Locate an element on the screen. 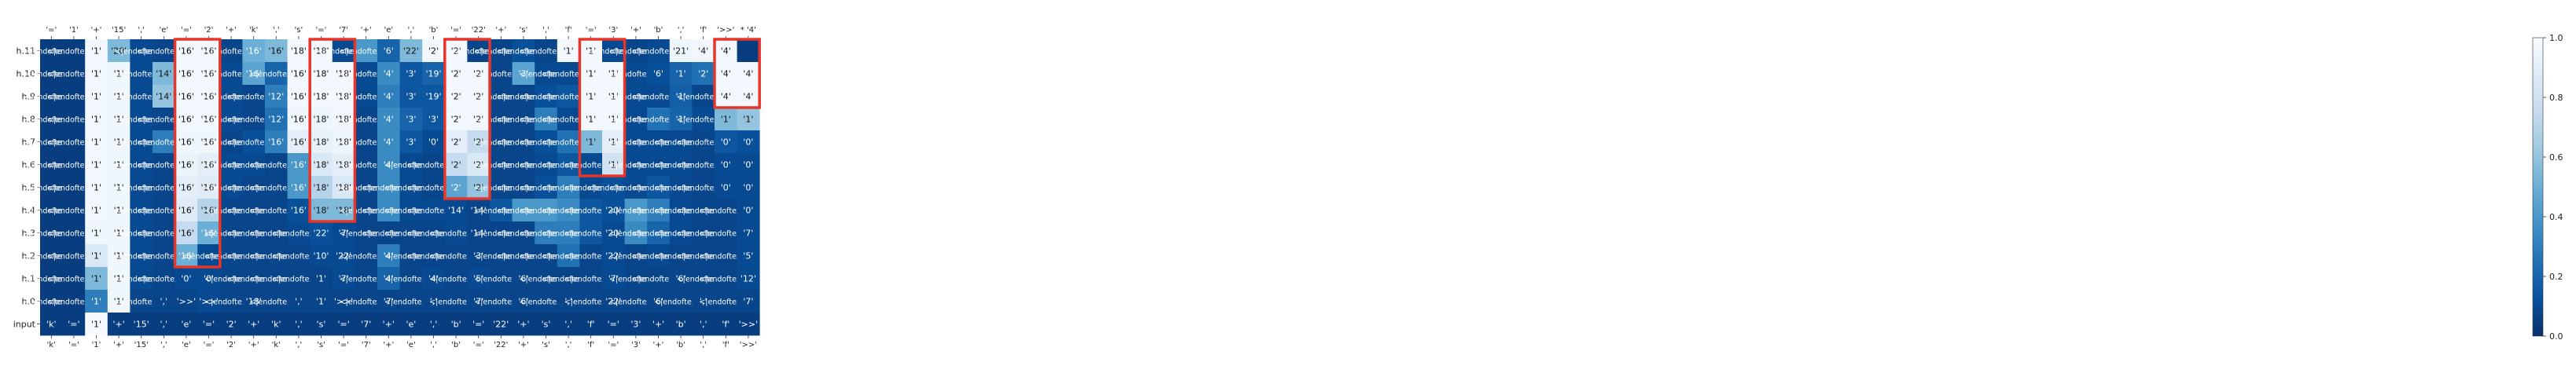  cell-label: '14' is located at coordinates (163, 97).